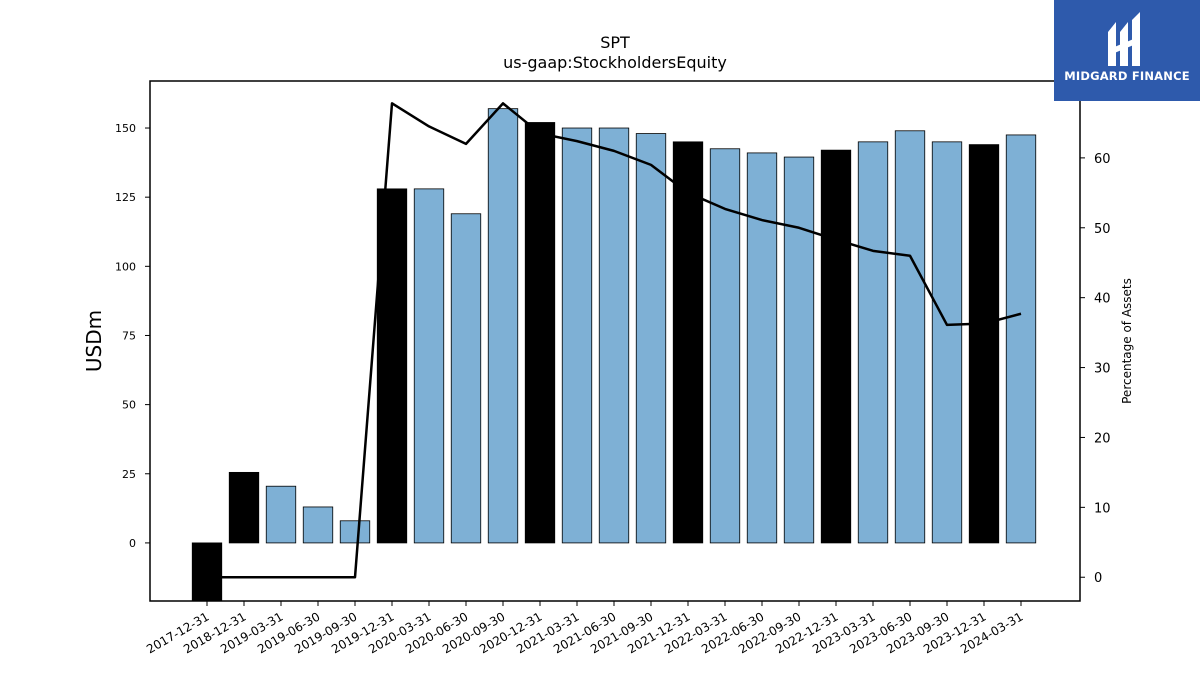  Describe the element at coordinates (1102, 159) in the screenshot. I see `y2-tick-label: 60` at that location.